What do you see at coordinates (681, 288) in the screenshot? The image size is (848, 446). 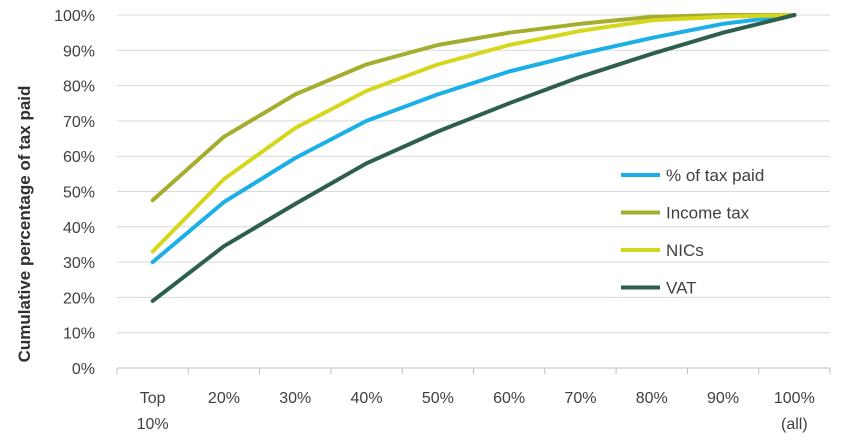 I see `legend-label: VAT` at bounding box center [681, 288].